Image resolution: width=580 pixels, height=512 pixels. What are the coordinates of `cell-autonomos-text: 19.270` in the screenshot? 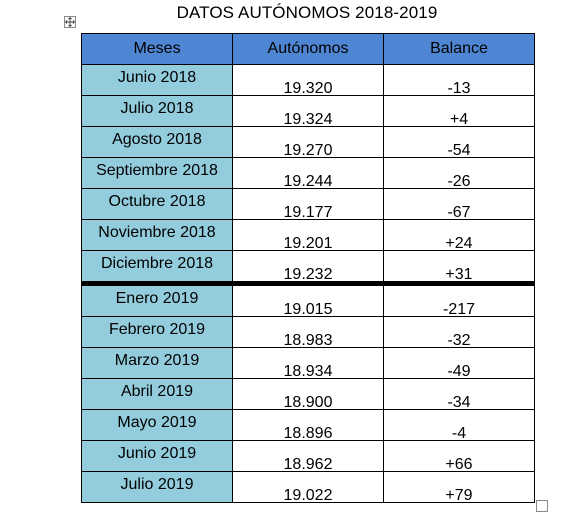 It's located at (308, 150).